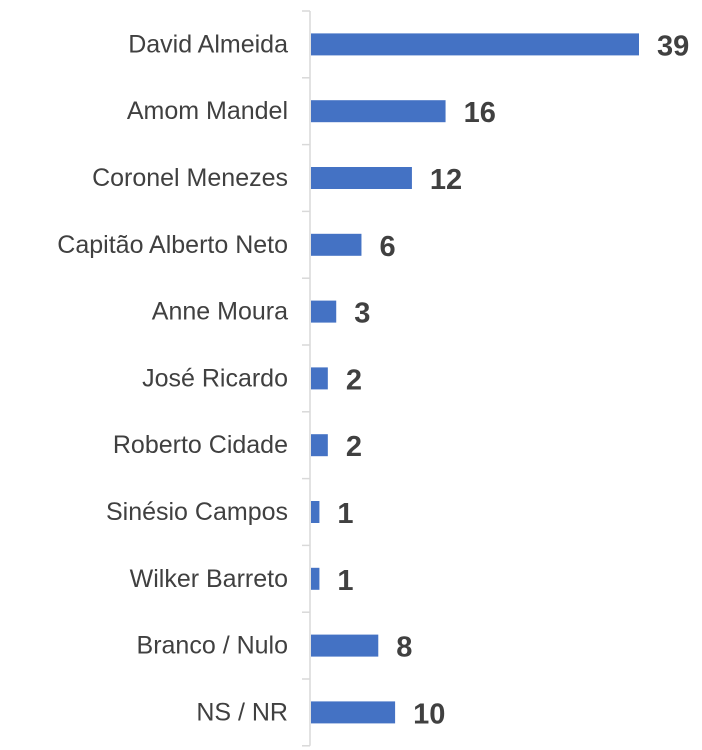 This screenshot has width=702, height=750. I want to click on category-label: NS / NR, so click(242, 712).